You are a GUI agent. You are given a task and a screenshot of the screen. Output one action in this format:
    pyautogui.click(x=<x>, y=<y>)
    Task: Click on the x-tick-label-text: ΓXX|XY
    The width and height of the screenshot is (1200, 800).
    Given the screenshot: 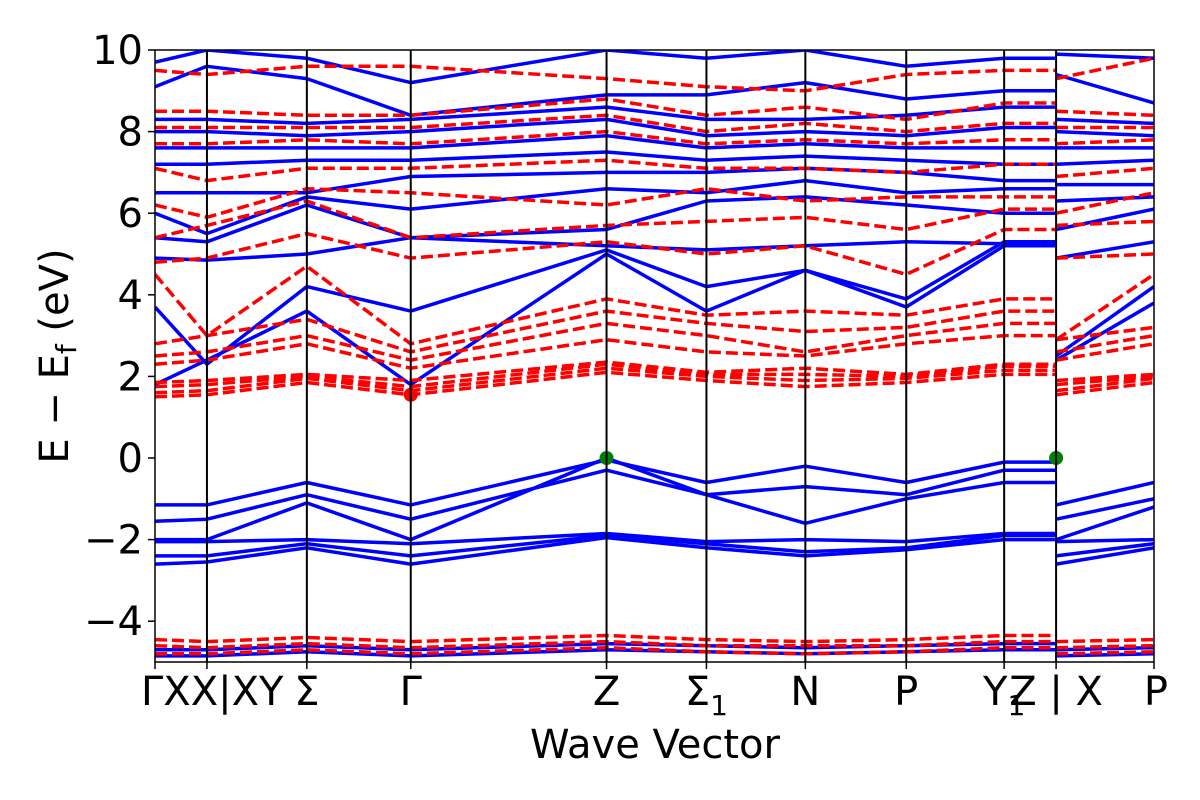 What is the action you would take?
    pyautogui.click(x=212, y=692)
    